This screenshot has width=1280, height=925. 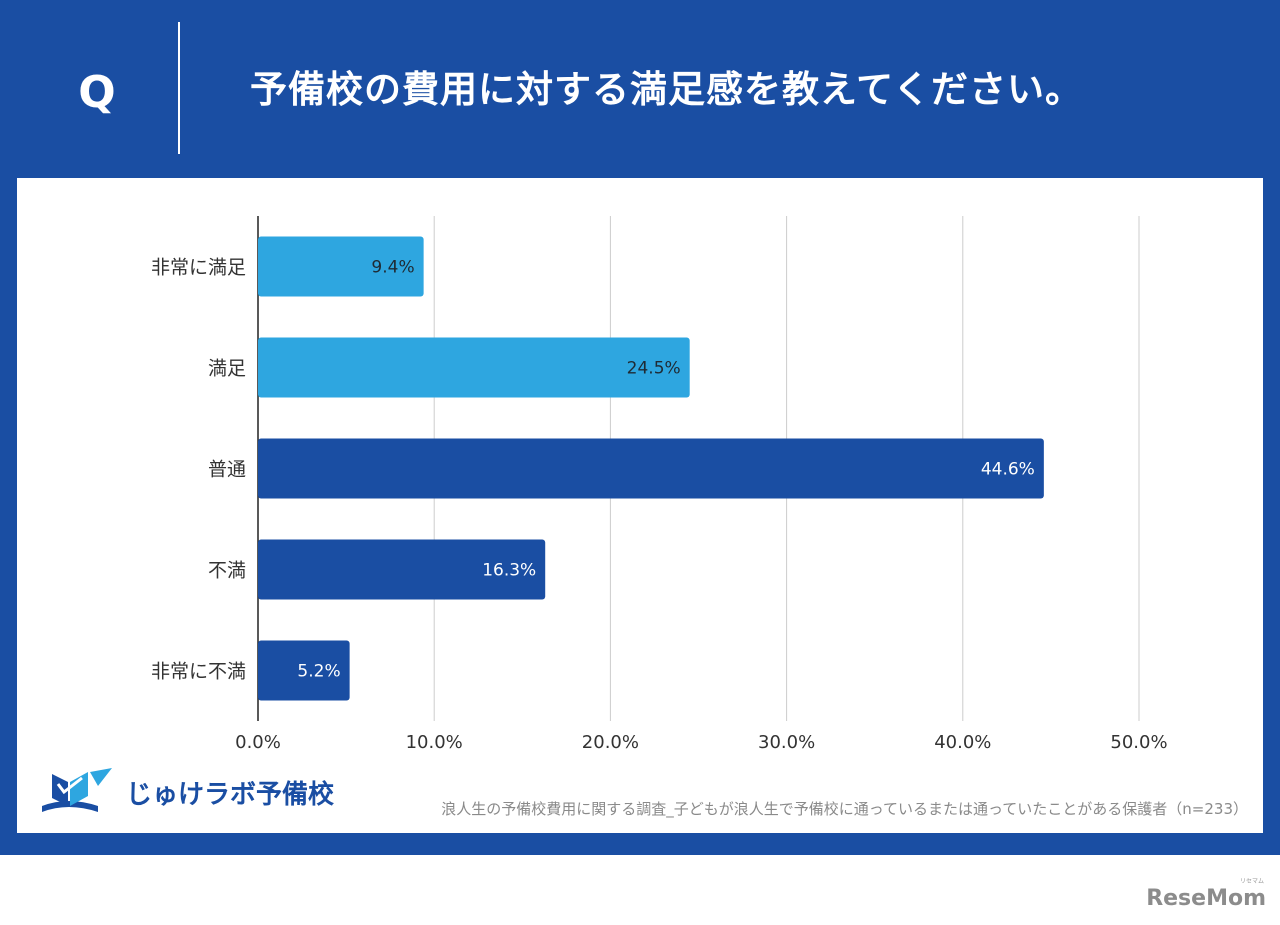 What do you see at coordinates (654, 369) in the screenshot?
I see `bar-value-label: 24.5%` at bounding box center [654, 369].